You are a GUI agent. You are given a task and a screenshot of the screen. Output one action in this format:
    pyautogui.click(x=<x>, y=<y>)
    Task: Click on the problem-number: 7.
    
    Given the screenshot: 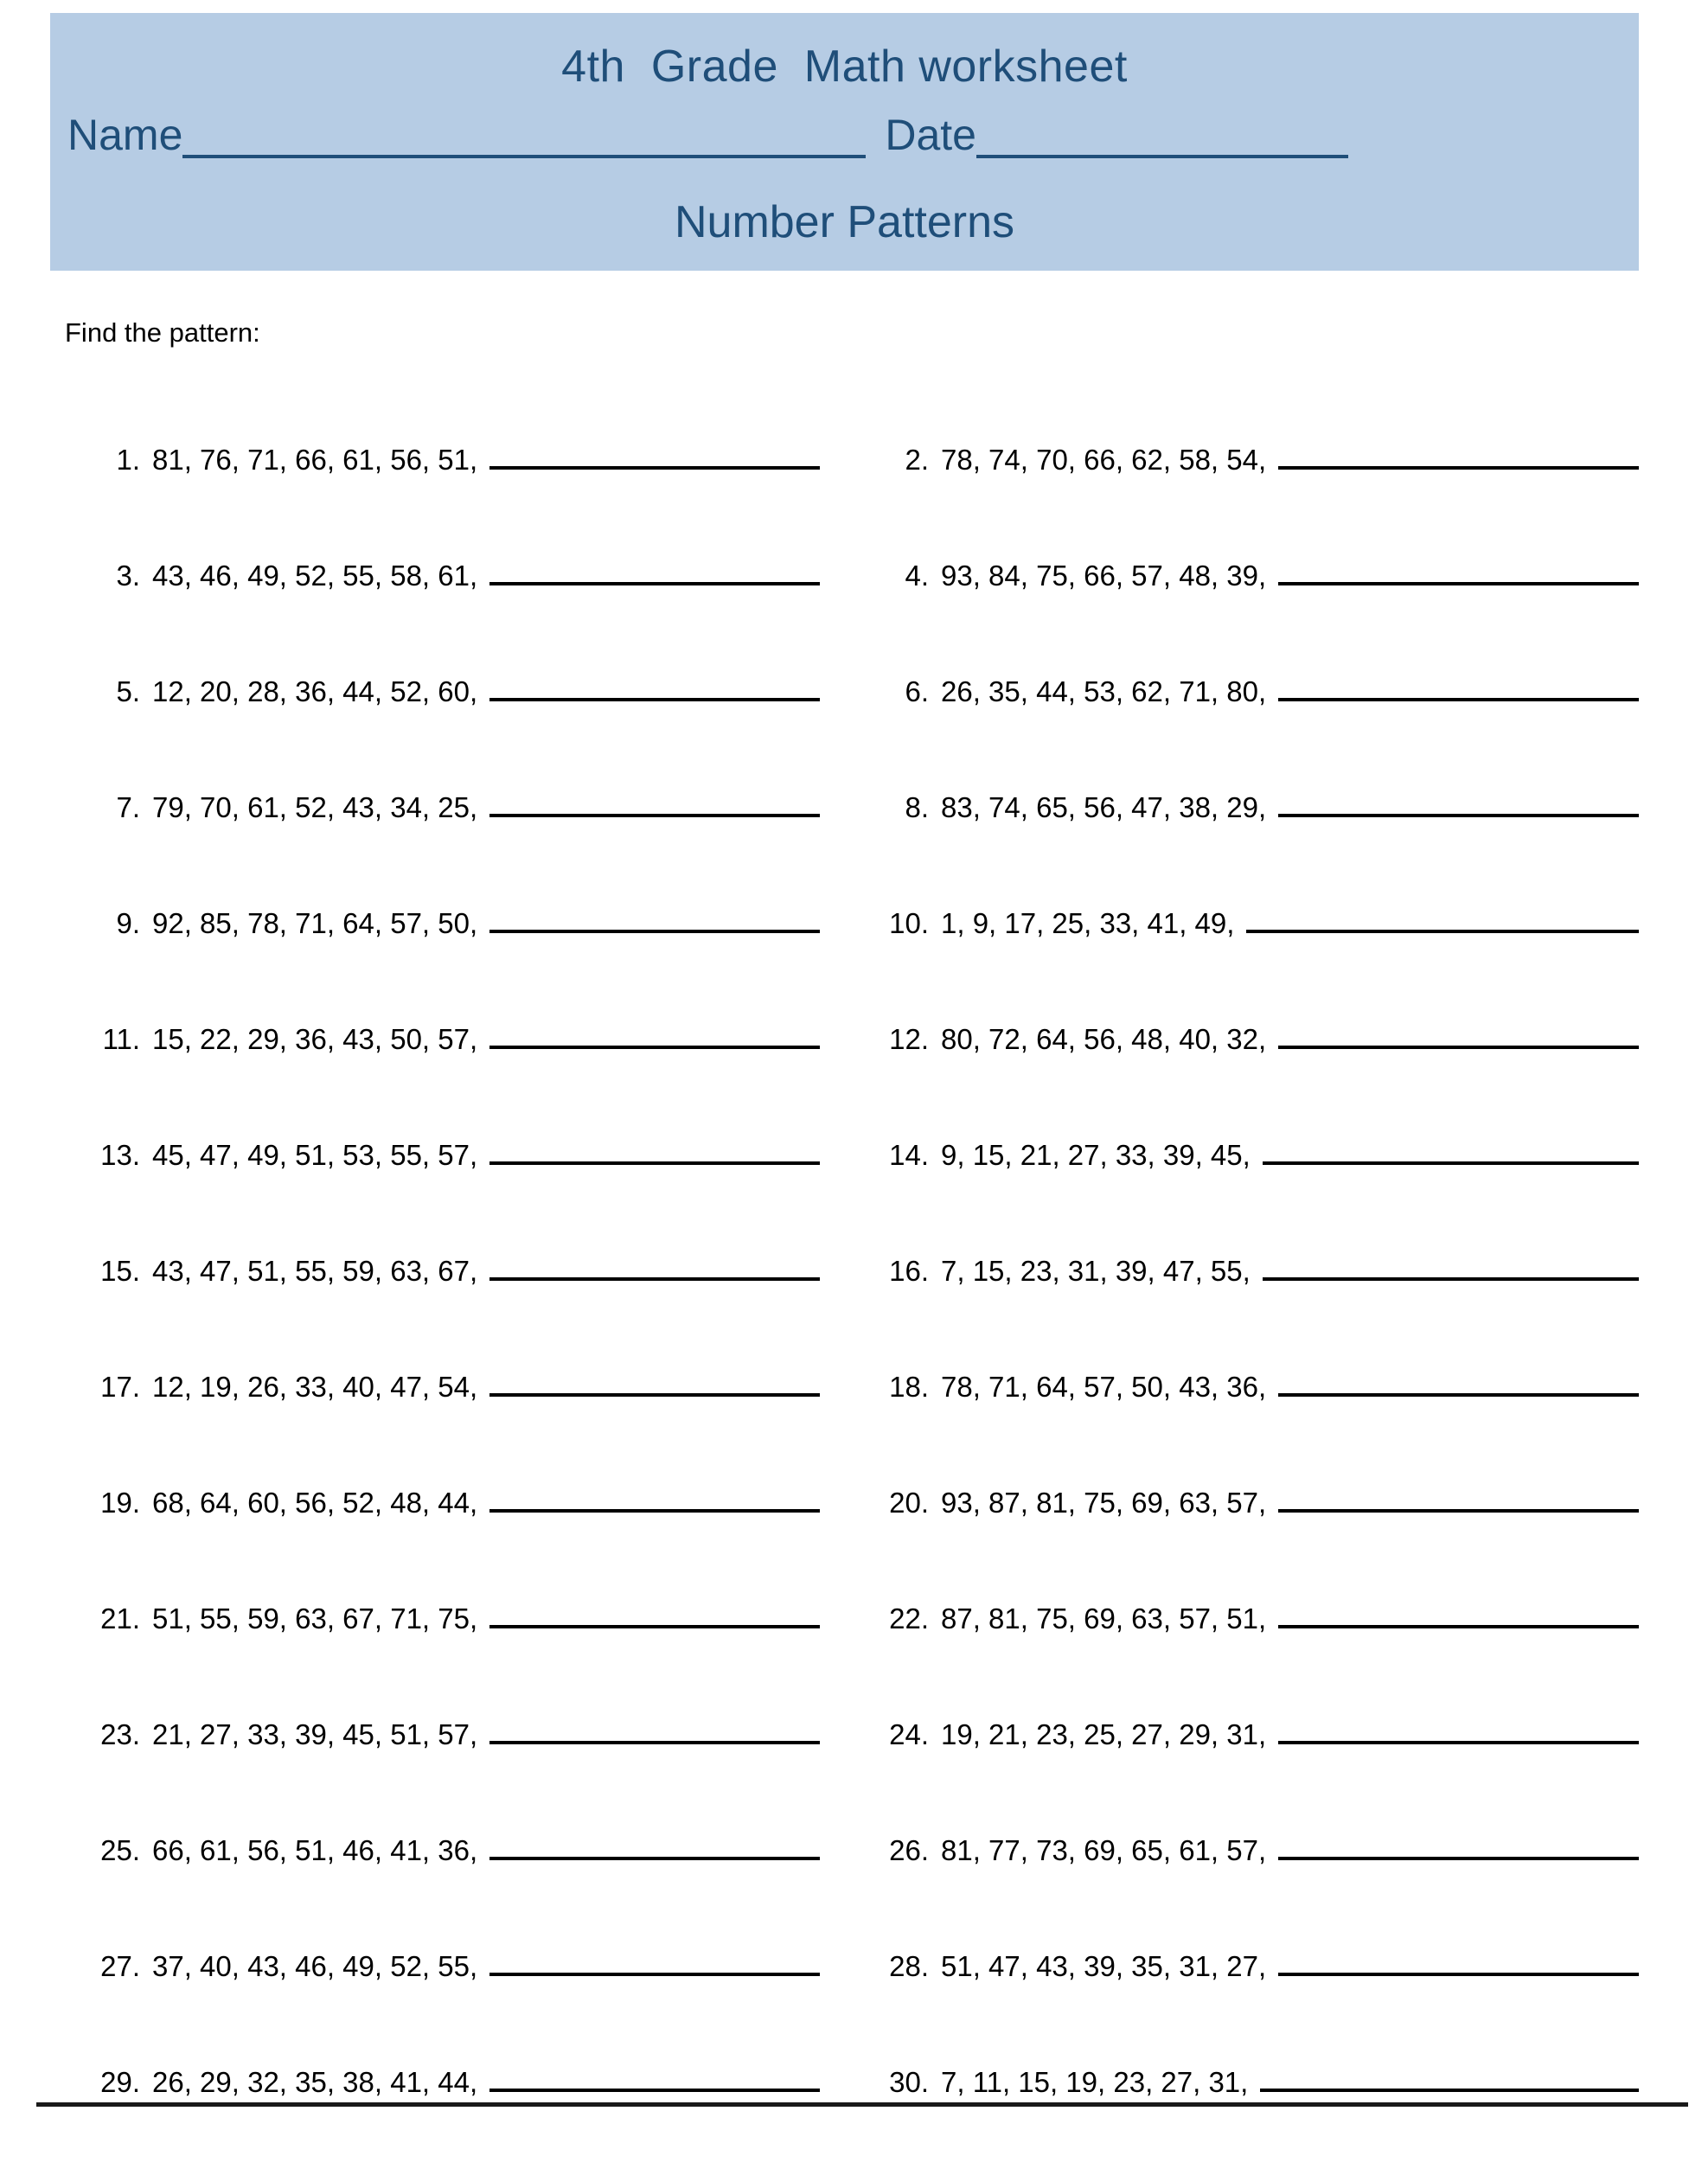 What is the action you would take?
    pyautogui.click(x=128, y=807)
    